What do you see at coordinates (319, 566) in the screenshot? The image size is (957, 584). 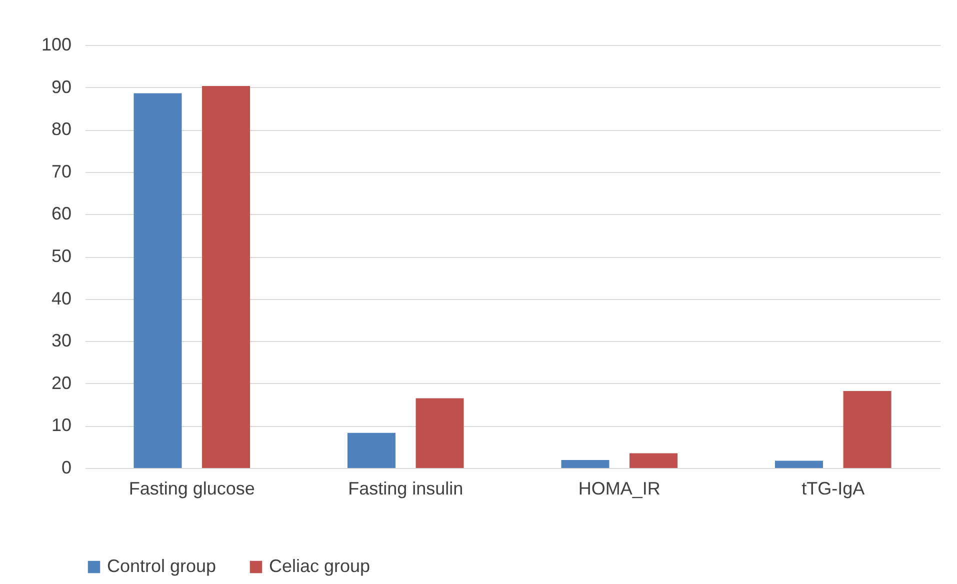 I see `legend-label: Celiac group` at bounding box center [319, 566].